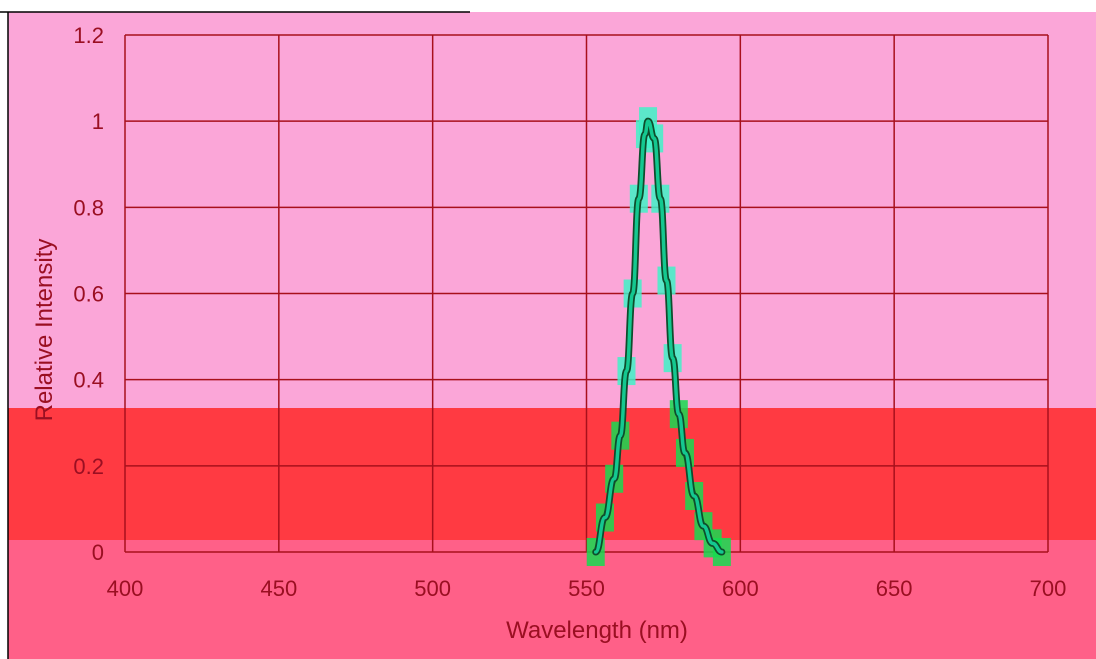 The width and height of the screenshot is (1096, 659). Describe the element at coordinates (88, 35) in the screenshot. I see `y-tick-label: 1.2` at that location.